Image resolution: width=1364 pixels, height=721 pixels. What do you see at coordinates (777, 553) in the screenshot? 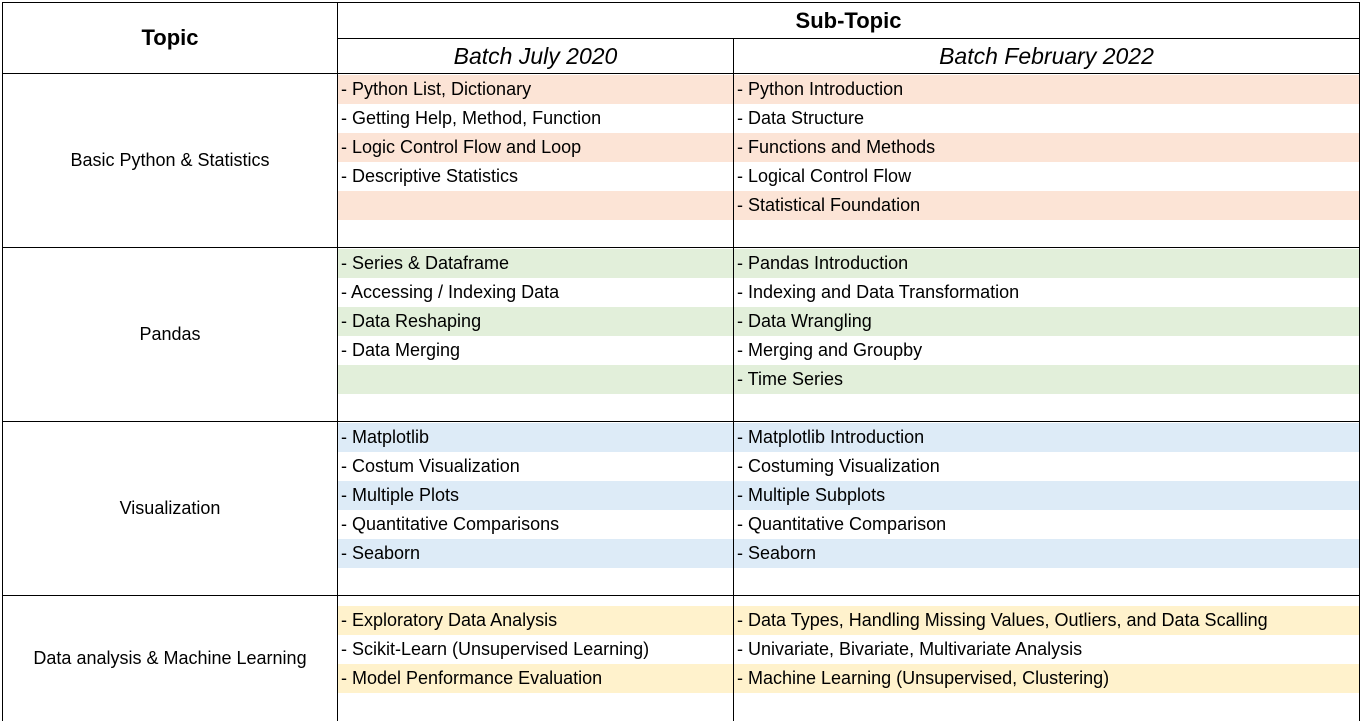
I see `subtopic-item-feb-2022: - Seaborn` at bounding box center [777, 553].